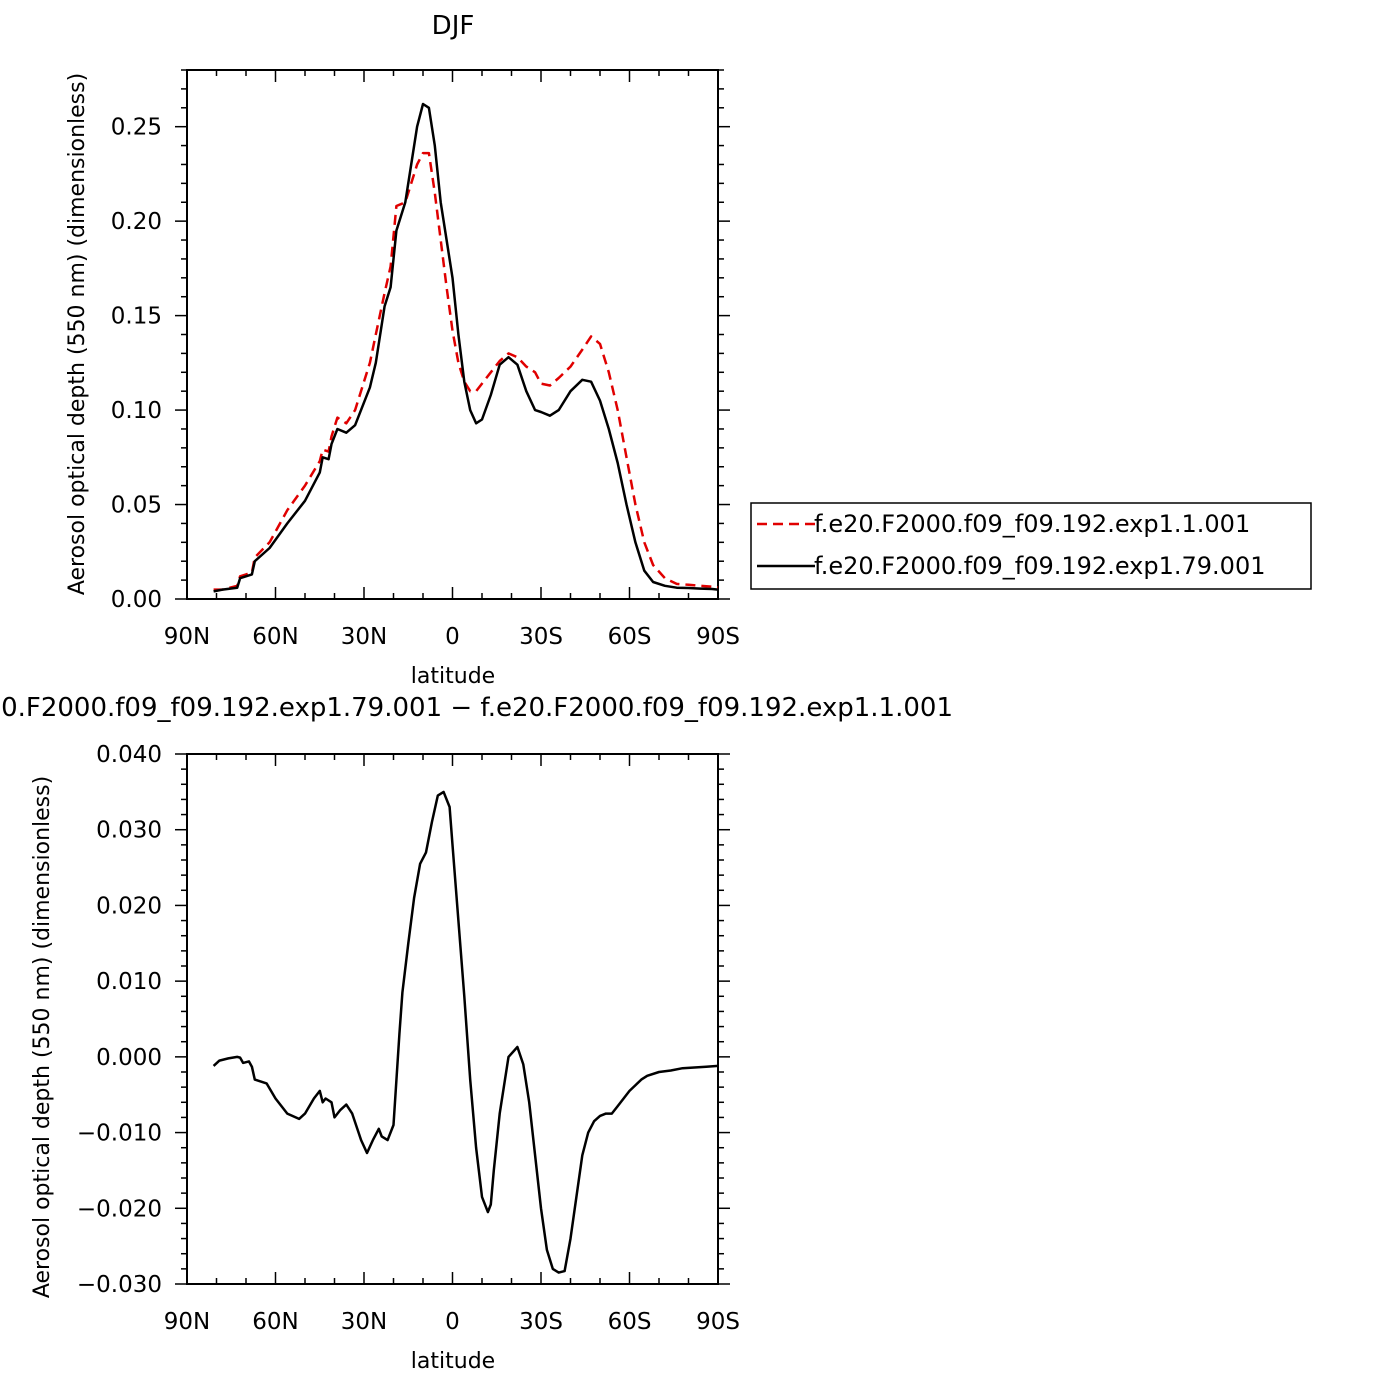  What do you see at coordinates (630, 1322) in the screenshot?
I see `bottom-x-tick-label: 60S` at bounding box center [630, 1322].